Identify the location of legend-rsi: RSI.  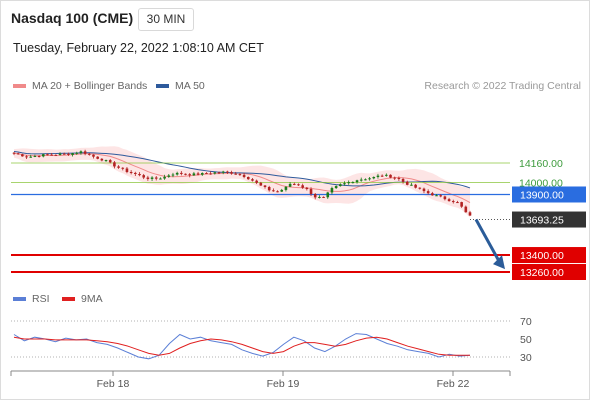
(31, 299).